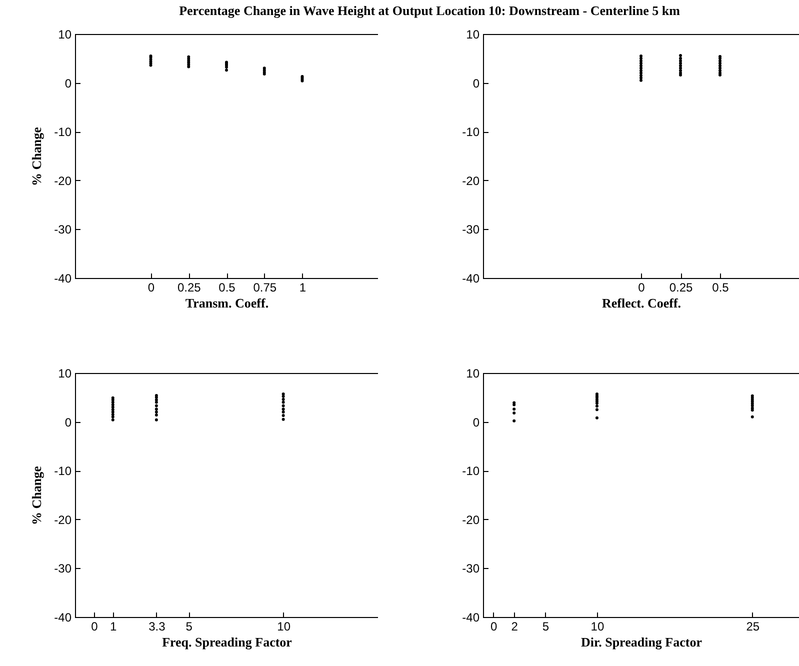 The width and height of the screenshot is (799, 666). Describe the element at coordinates (227, 303) in the screenshot. I see `x-axis-title: Transm. Coeff.` at that location.